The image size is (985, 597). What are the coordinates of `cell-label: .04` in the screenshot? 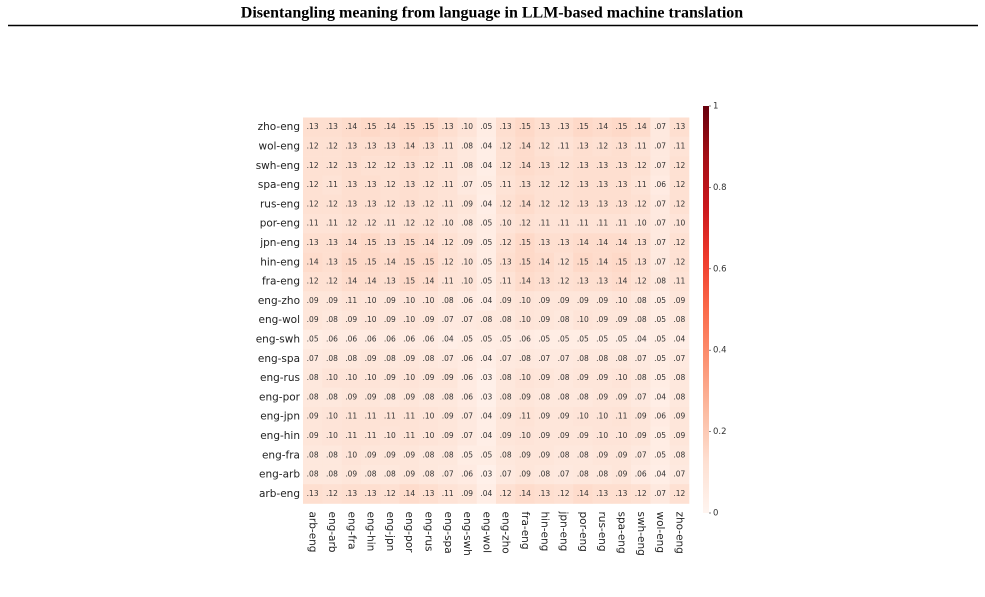 It's located at (486, 203).